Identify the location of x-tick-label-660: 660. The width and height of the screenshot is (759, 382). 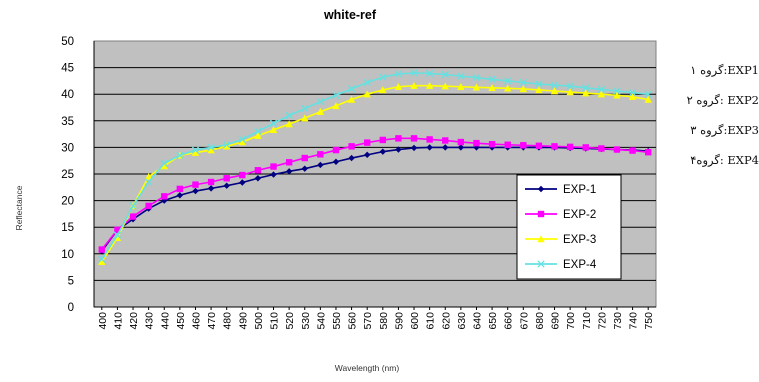
(509, 321).